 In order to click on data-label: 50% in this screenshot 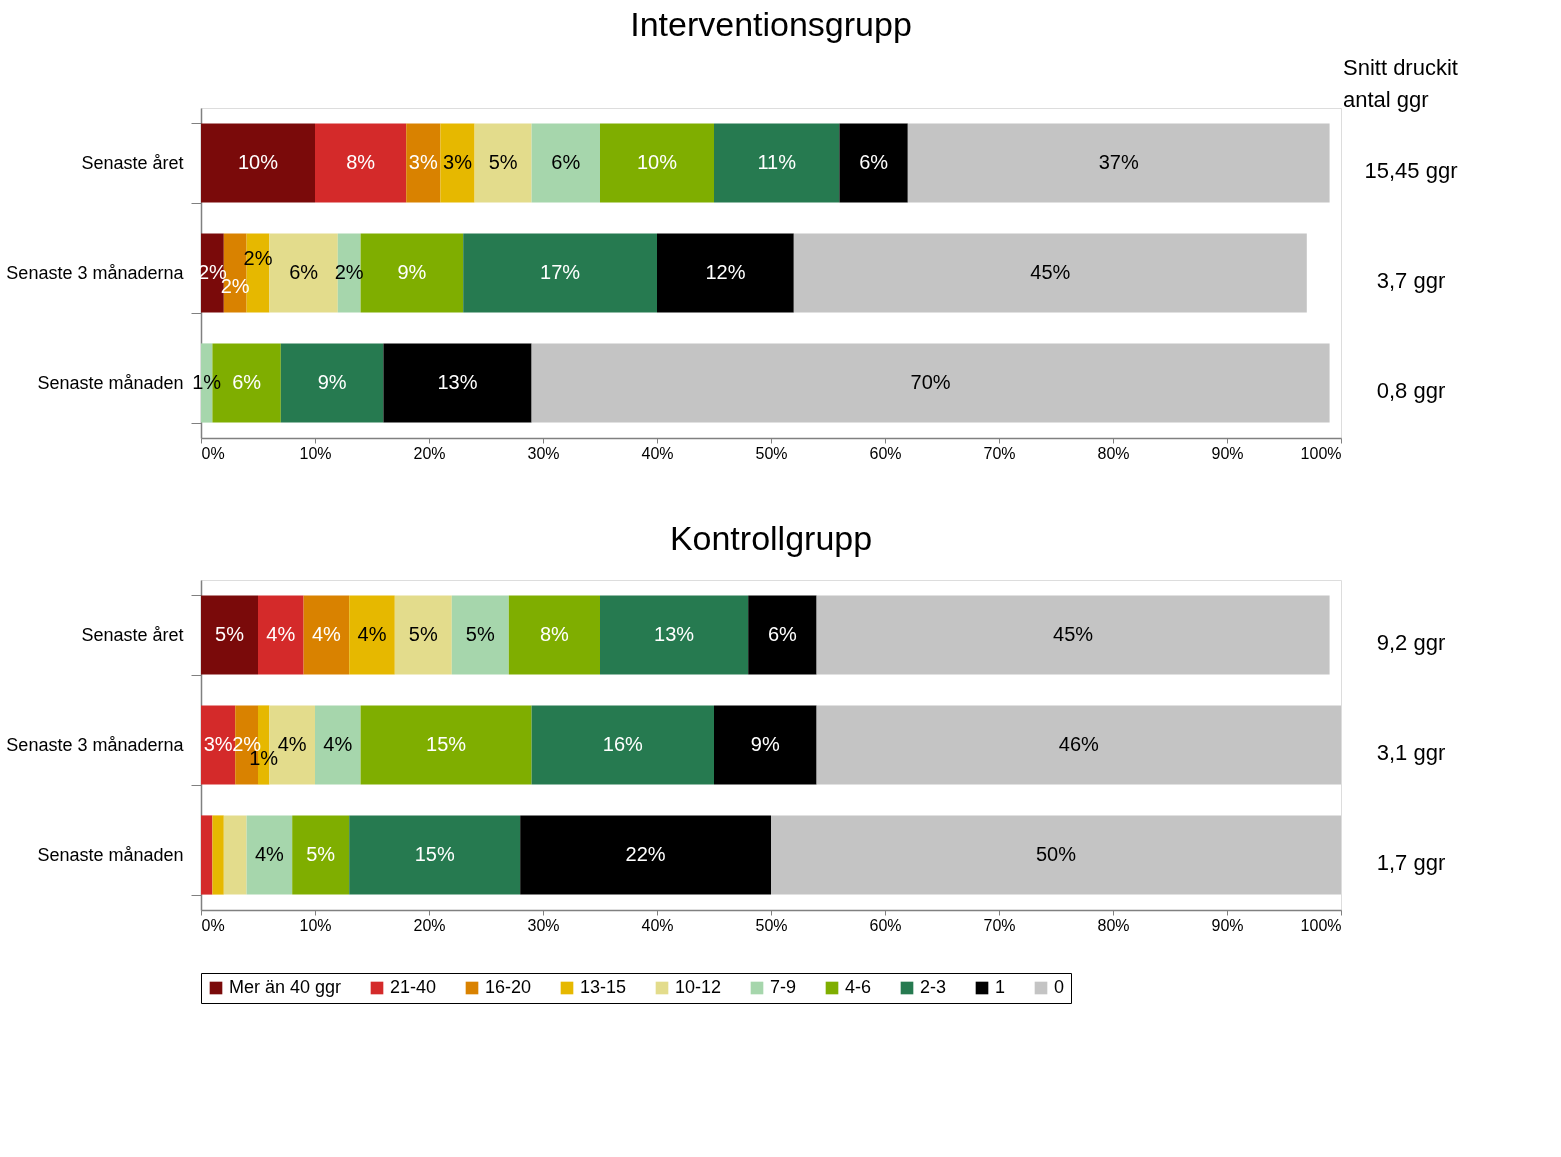, I will do `click(1056, 854)`.